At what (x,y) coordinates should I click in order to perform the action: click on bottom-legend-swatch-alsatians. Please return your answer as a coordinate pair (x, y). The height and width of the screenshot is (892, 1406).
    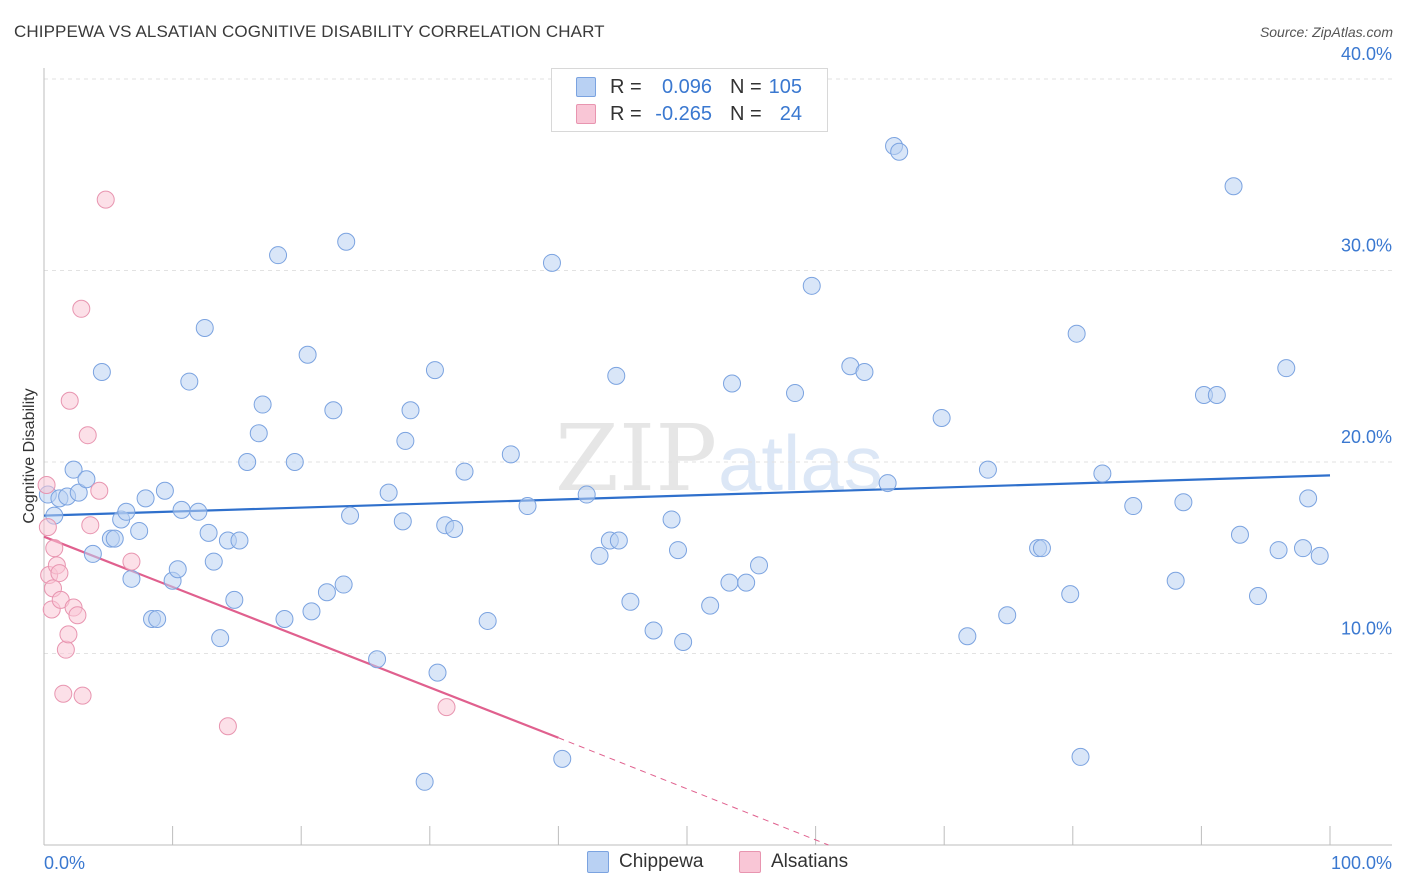
    Looking at the image, I should click on (750, 862).